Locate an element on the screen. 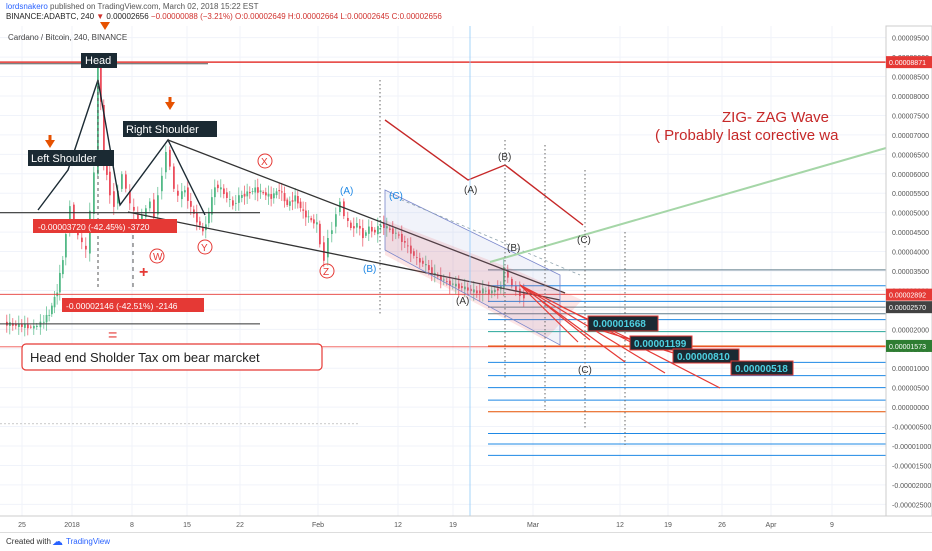  wave-c-black: (C) is located at coordinates (585, 370).